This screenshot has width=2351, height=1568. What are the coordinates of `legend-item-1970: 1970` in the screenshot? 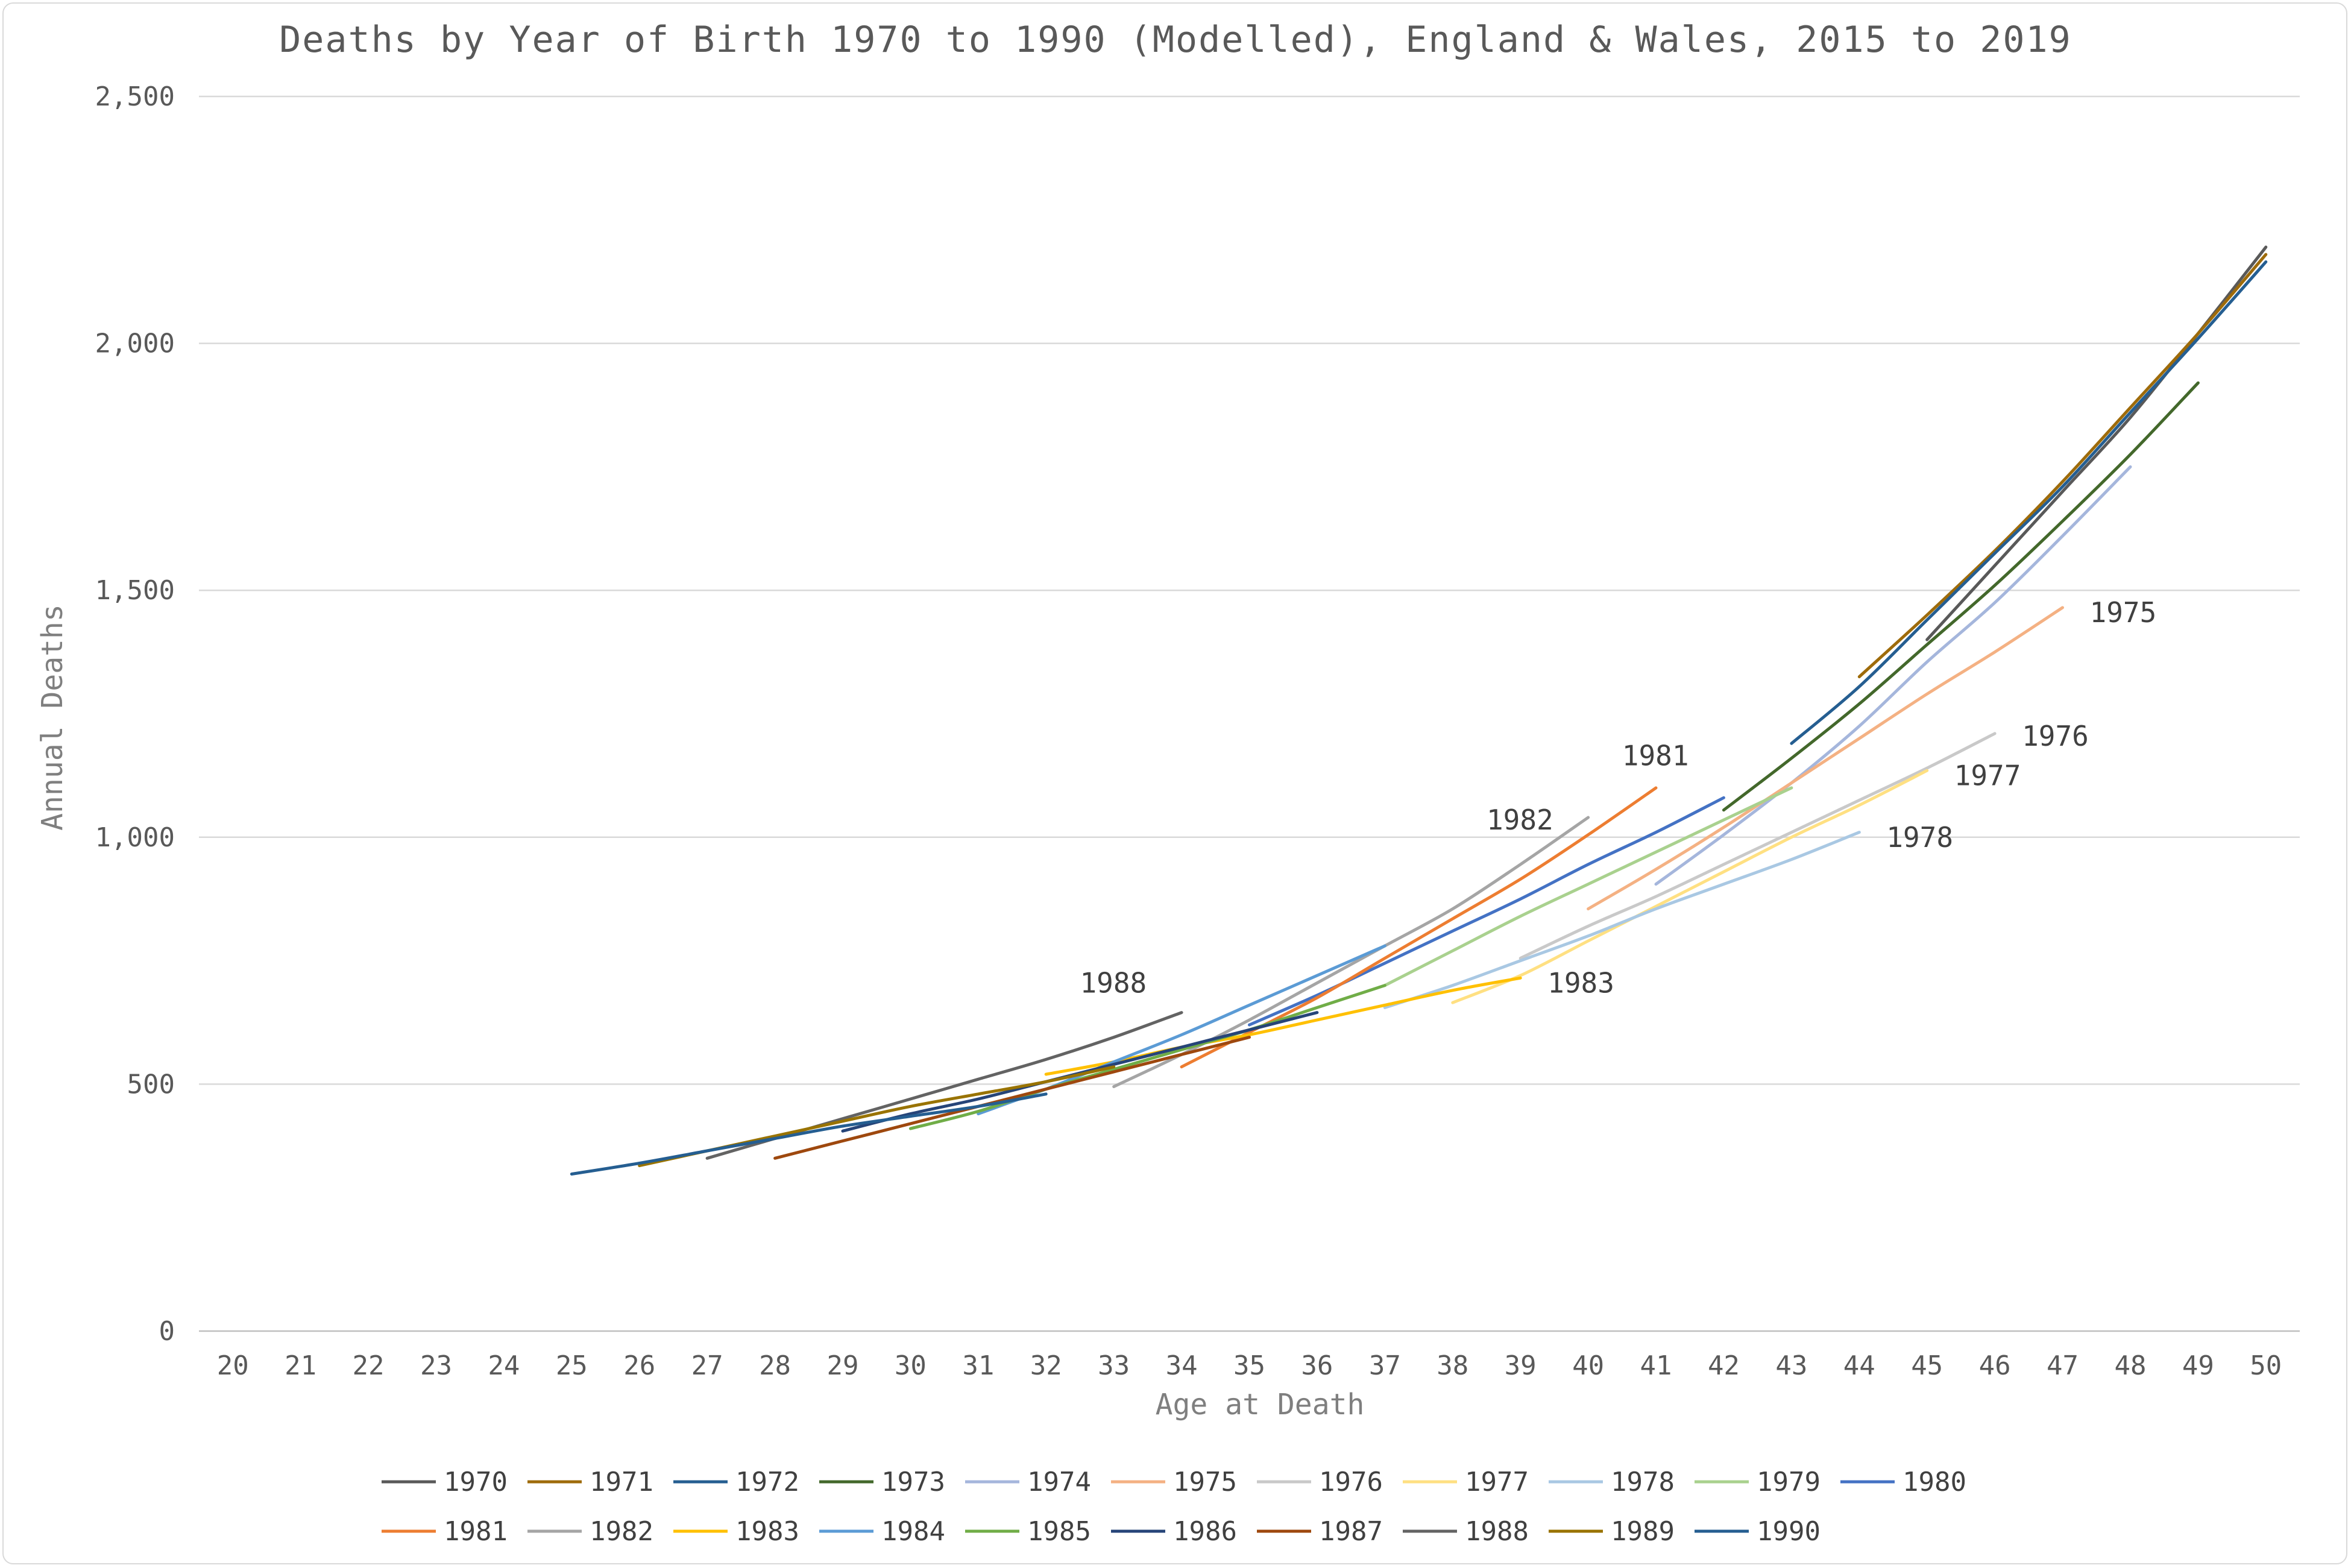 It's located at (445, 1482).